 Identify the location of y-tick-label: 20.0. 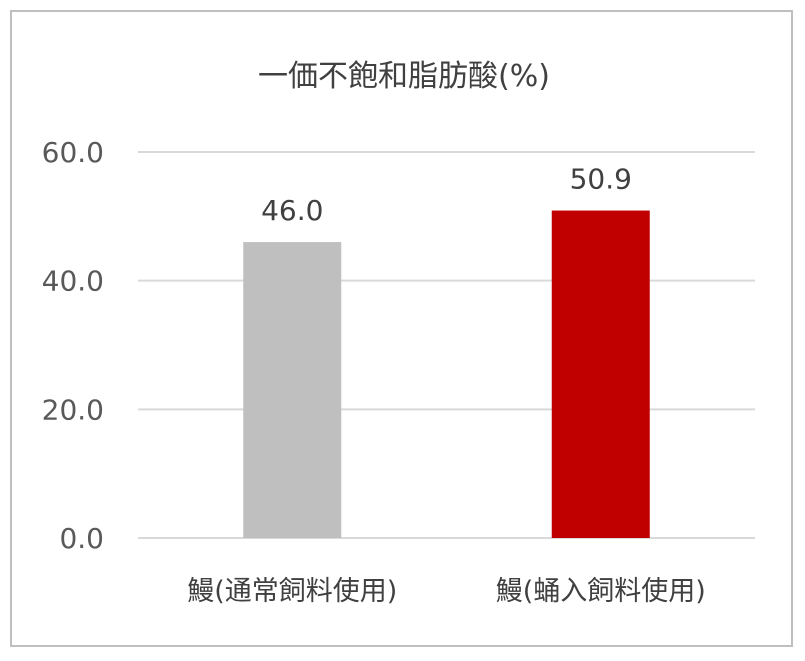
(73, 409).